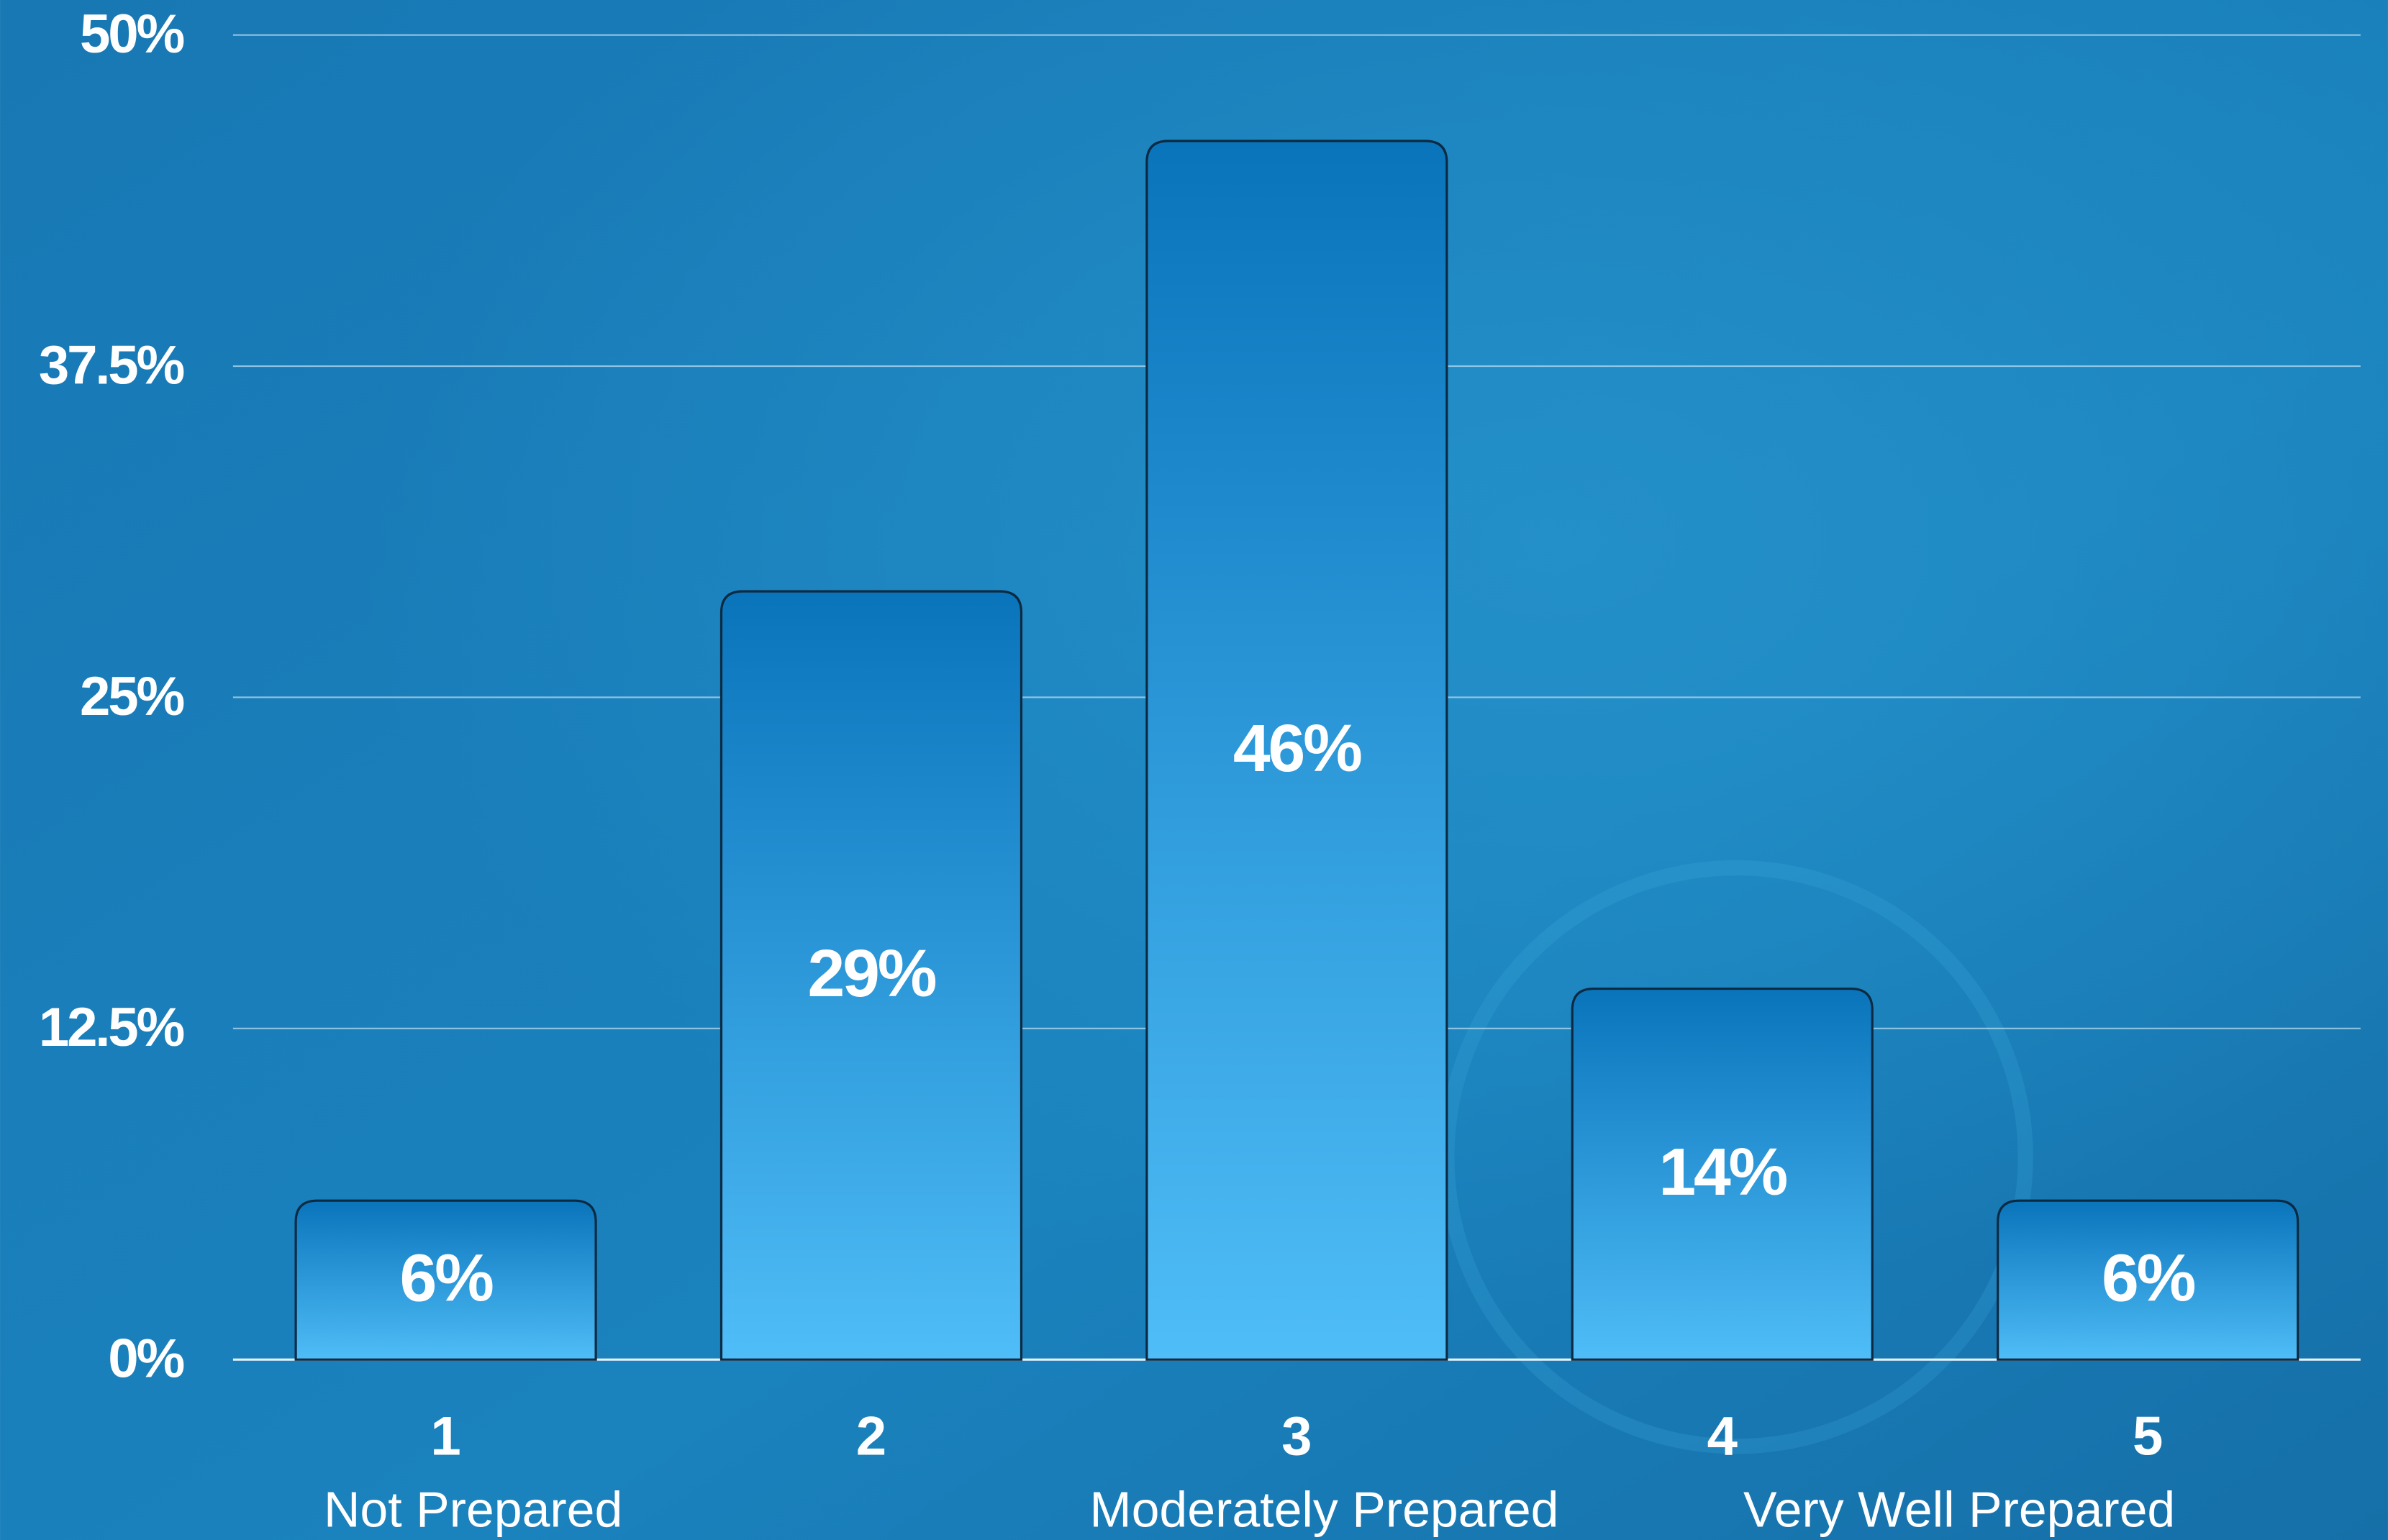 This screenshot has width=2388, height=1540. What do you see at coordinates (131, 697) in the screenshot?
I see `y-tick-label: 25%` at bounding box center [131, 697].